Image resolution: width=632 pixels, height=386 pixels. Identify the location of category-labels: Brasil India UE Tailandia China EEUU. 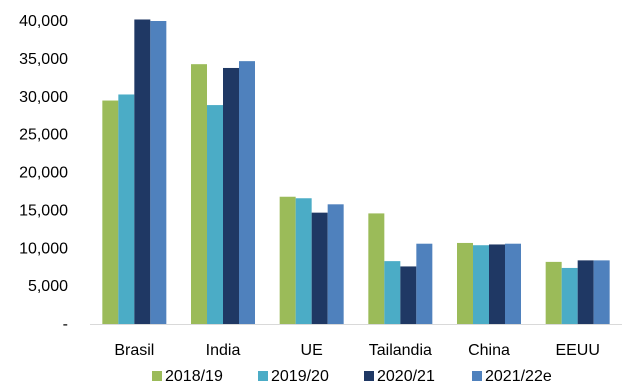
(357, 350).